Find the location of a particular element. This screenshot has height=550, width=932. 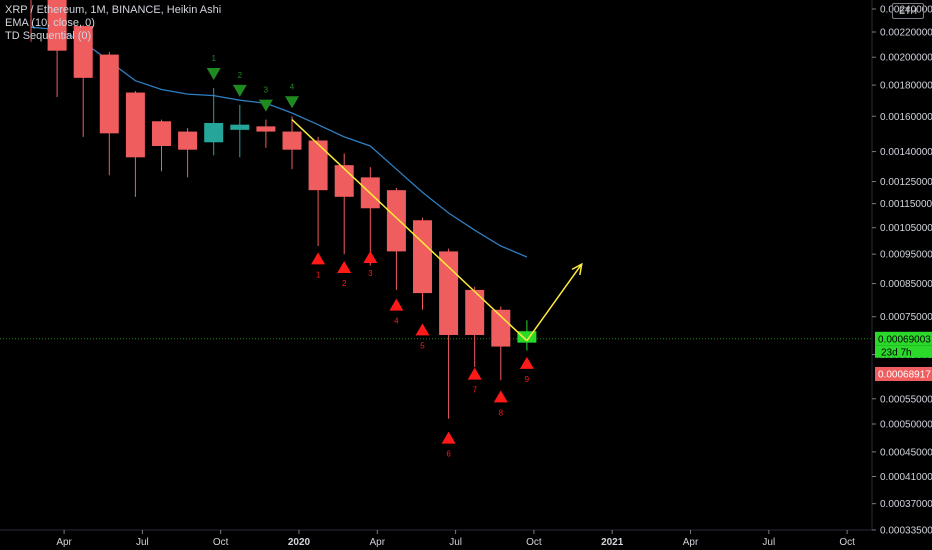

last-price-tag-bg is located at coordinates (903, 338).